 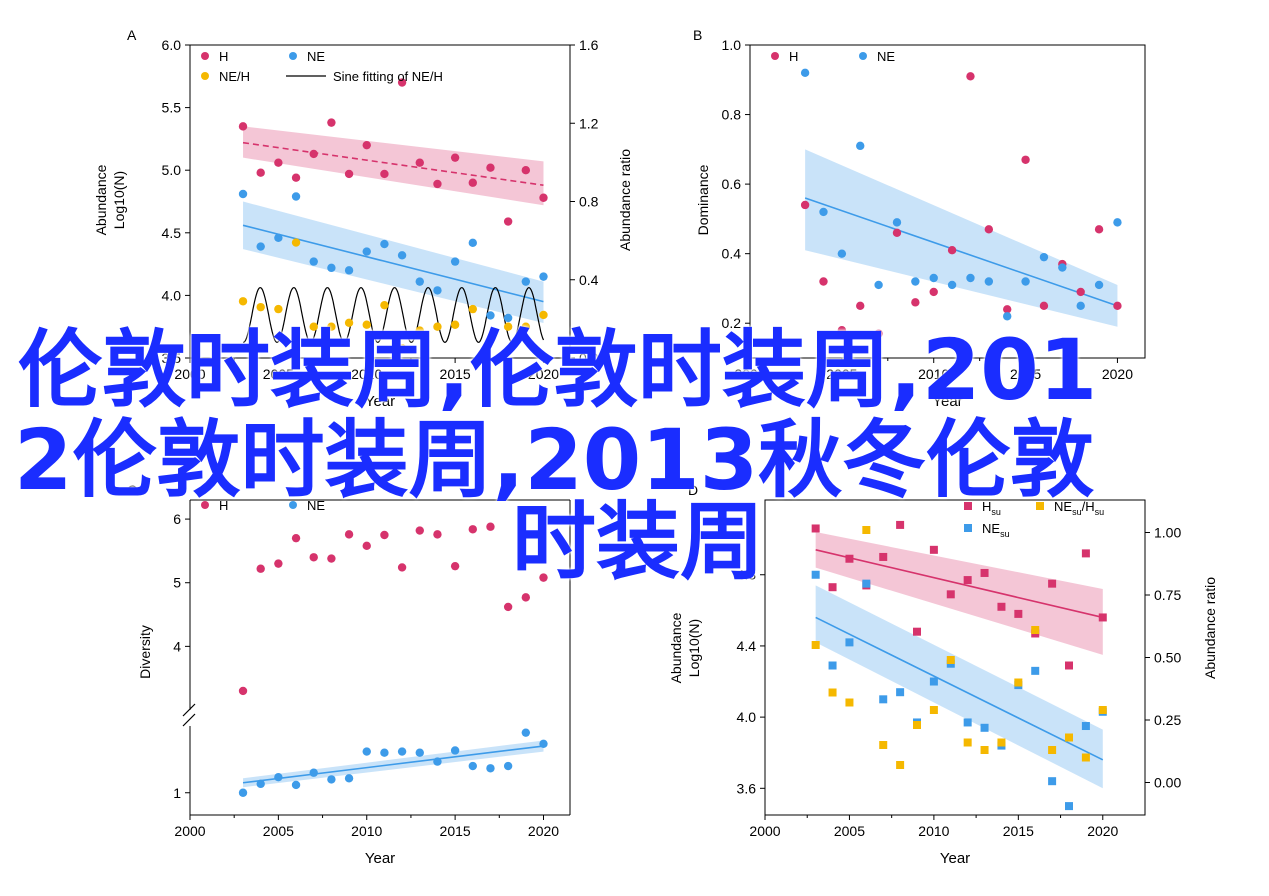 I want to click on legend-label: NEsu, so click(x=996, y=530).